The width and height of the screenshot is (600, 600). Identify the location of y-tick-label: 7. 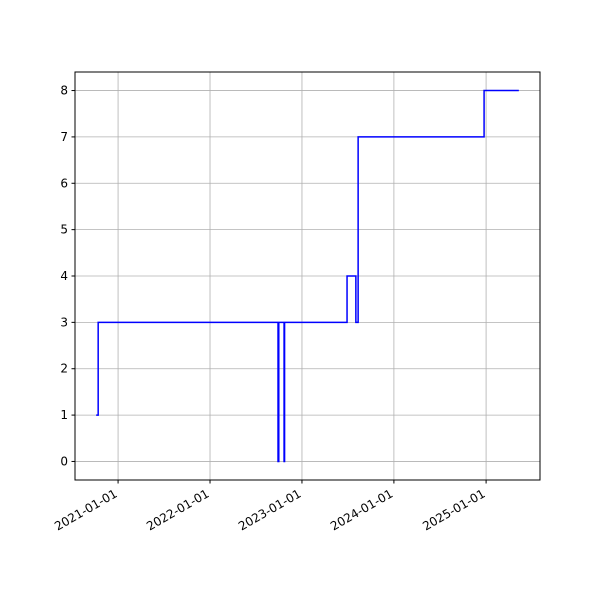
(64, 137).